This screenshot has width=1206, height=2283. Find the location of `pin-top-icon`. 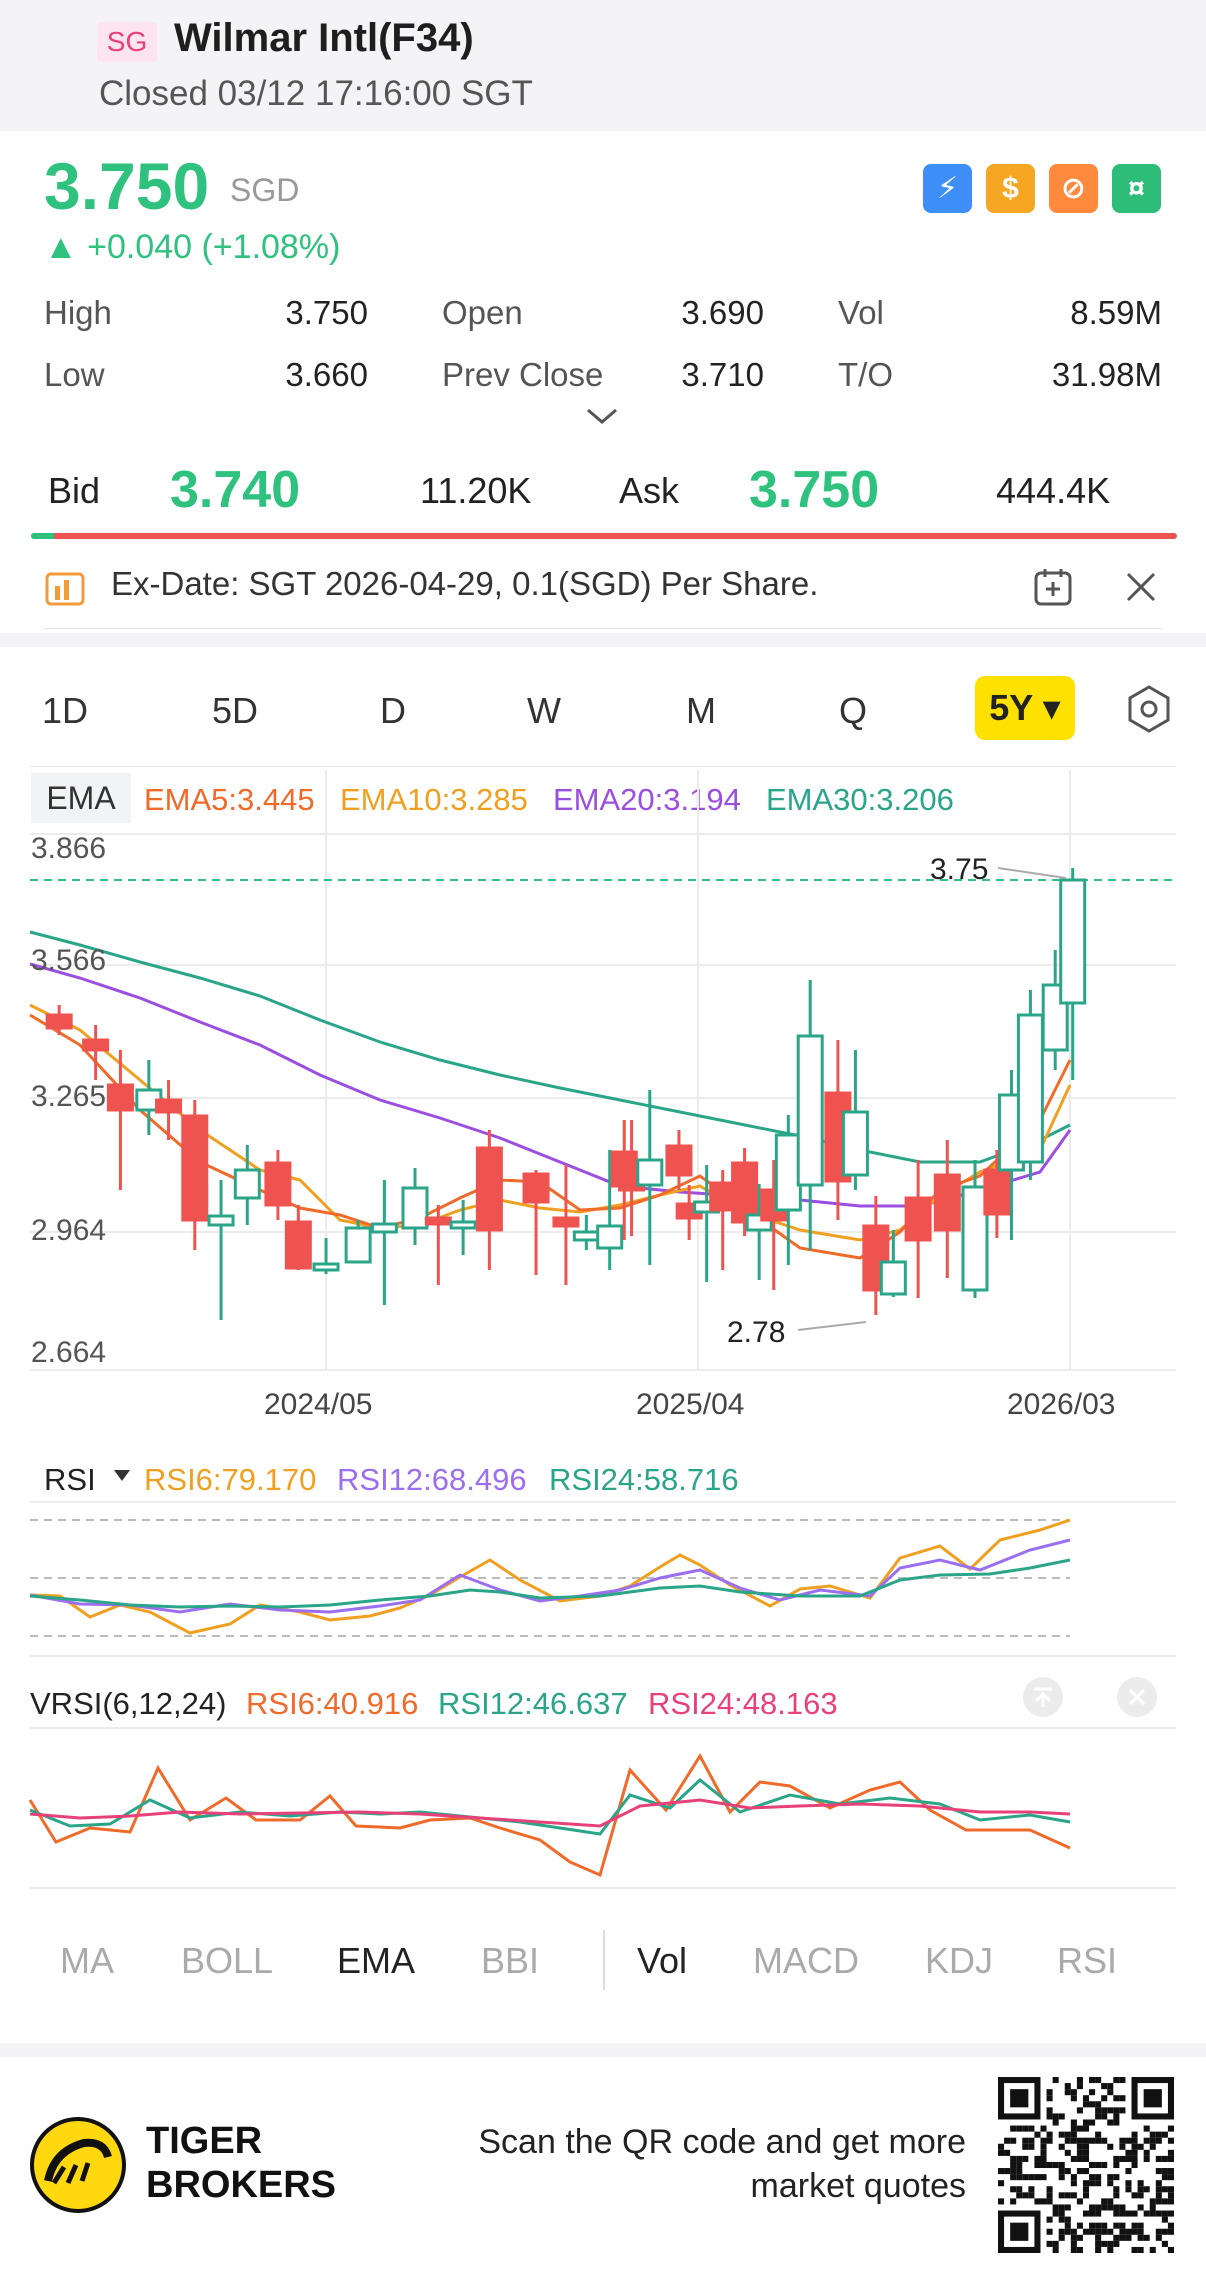

pin-top-icon is located at coordinates (1043, 1697).